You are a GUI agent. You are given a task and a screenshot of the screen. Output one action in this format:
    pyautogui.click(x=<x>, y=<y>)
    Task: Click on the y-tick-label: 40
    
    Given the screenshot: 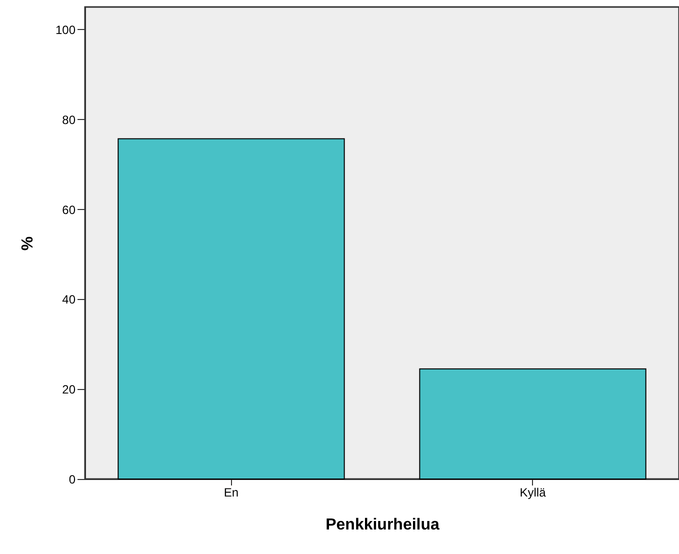 What is the action you would take?
    pyautogui.click(x=69, y=299)
    